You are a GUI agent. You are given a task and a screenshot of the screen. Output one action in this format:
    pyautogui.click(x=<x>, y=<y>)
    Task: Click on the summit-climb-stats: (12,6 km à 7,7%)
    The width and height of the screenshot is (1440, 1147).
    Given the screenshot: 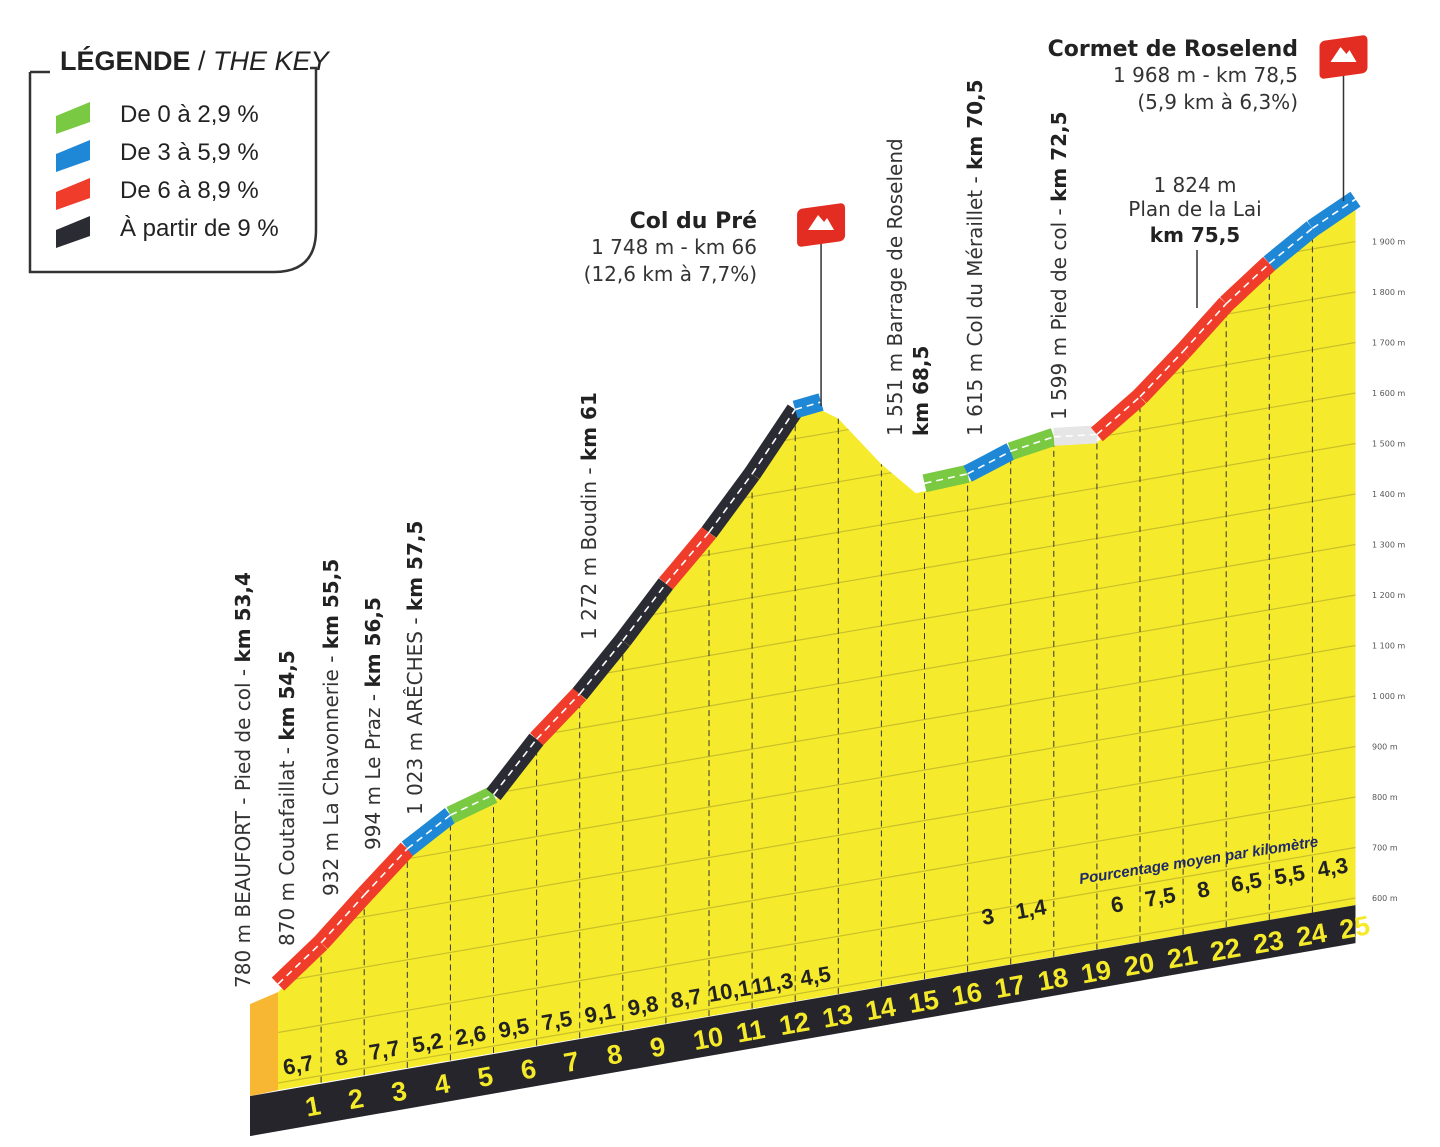 What is the action you would take?
    pyautogui.click(x=670, y=274)
    